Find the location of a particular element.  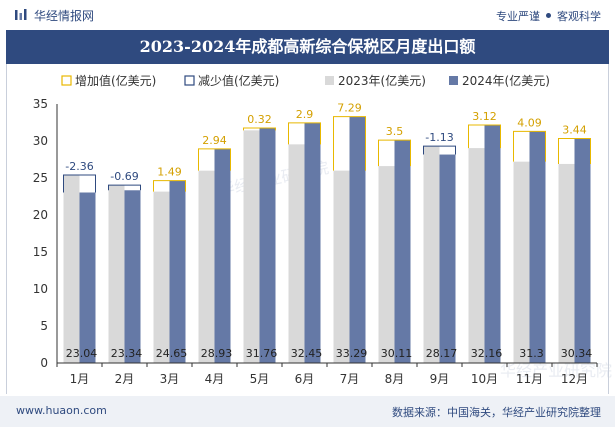

y-tick-label: 25 is located at coordinates (40, 178).